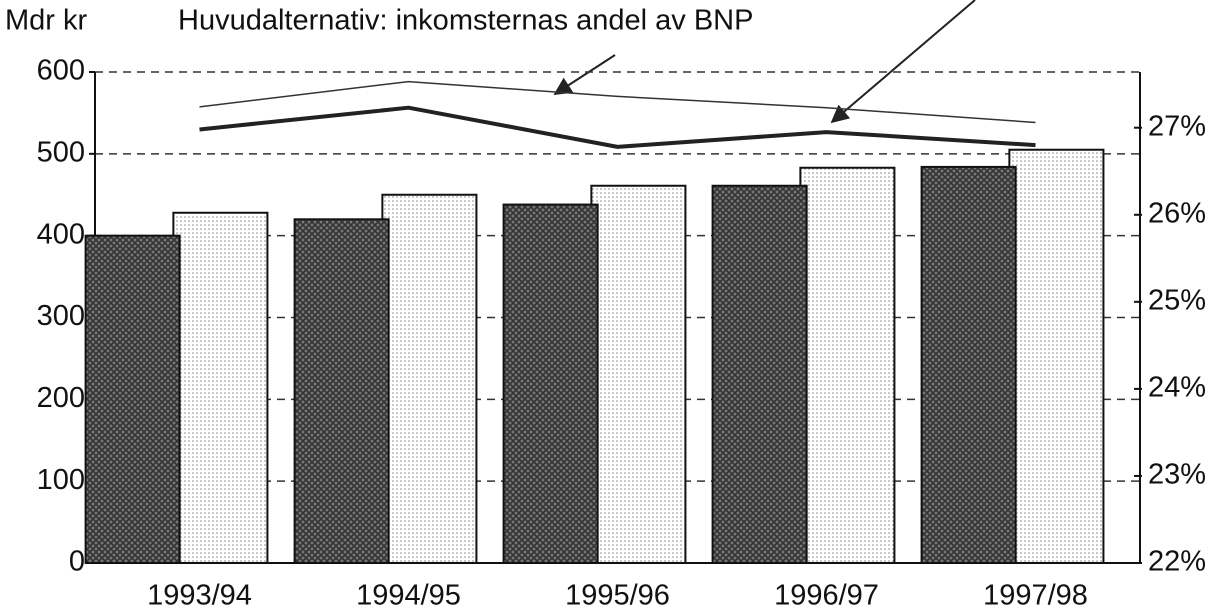 Image resolution: width=1221 pixels, height=612 pixels. I want to click on y2-tick-label: 26%, so click(1177, 213).